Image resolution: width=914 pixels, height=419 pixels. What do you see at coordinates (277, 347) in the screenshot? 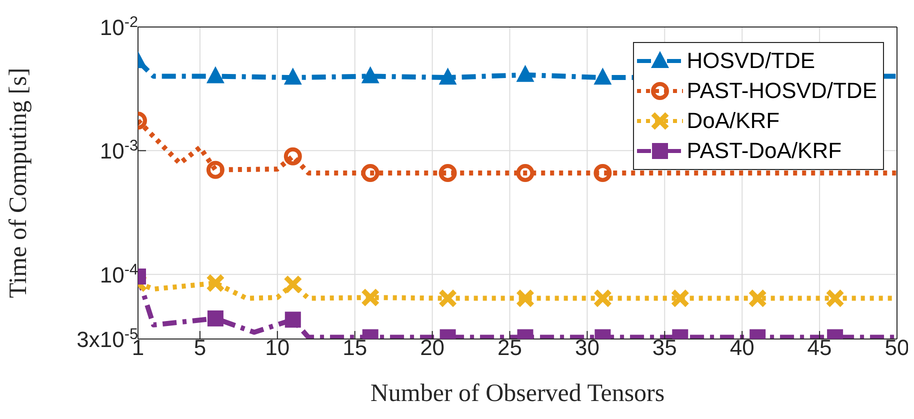
I see `x-tick-label: 10` at bounding box center [277, 347].